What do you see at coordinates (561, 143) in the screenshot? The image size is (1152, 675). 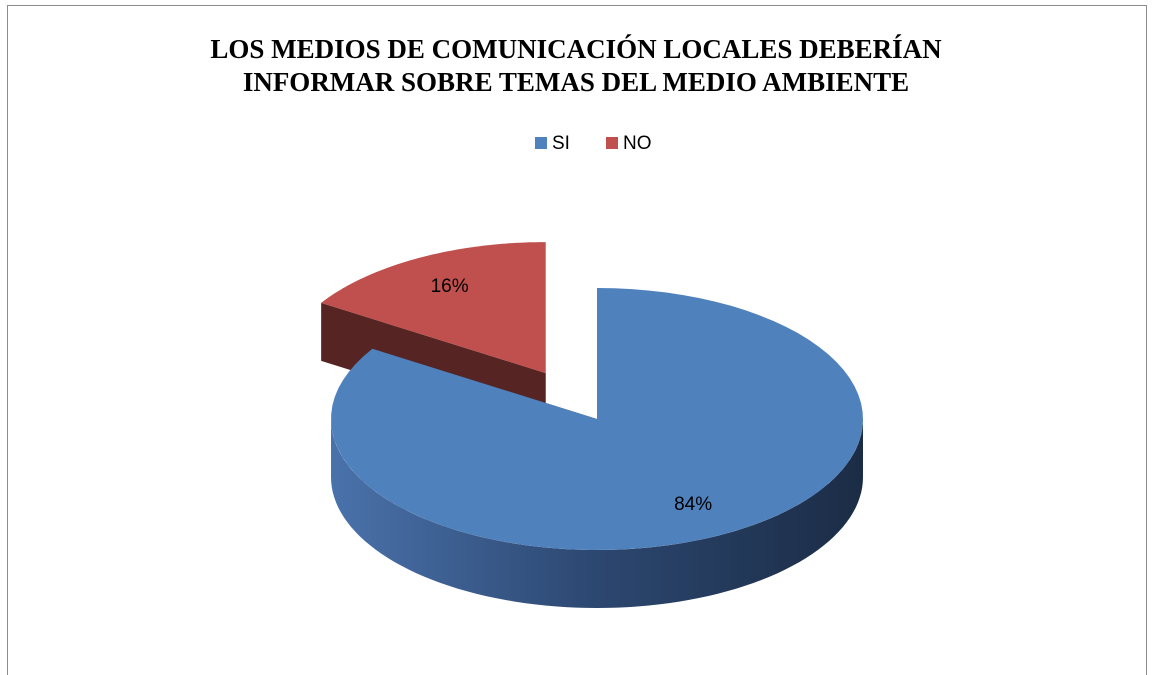 I see `legend-label: SI` at bounding box center [561, 143].